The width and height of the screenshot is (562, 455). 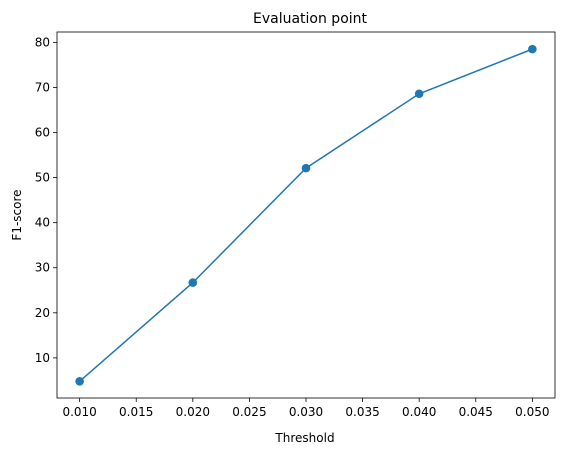 I want to click on x-tick-label: 0.040, so click(x=419, y=412).